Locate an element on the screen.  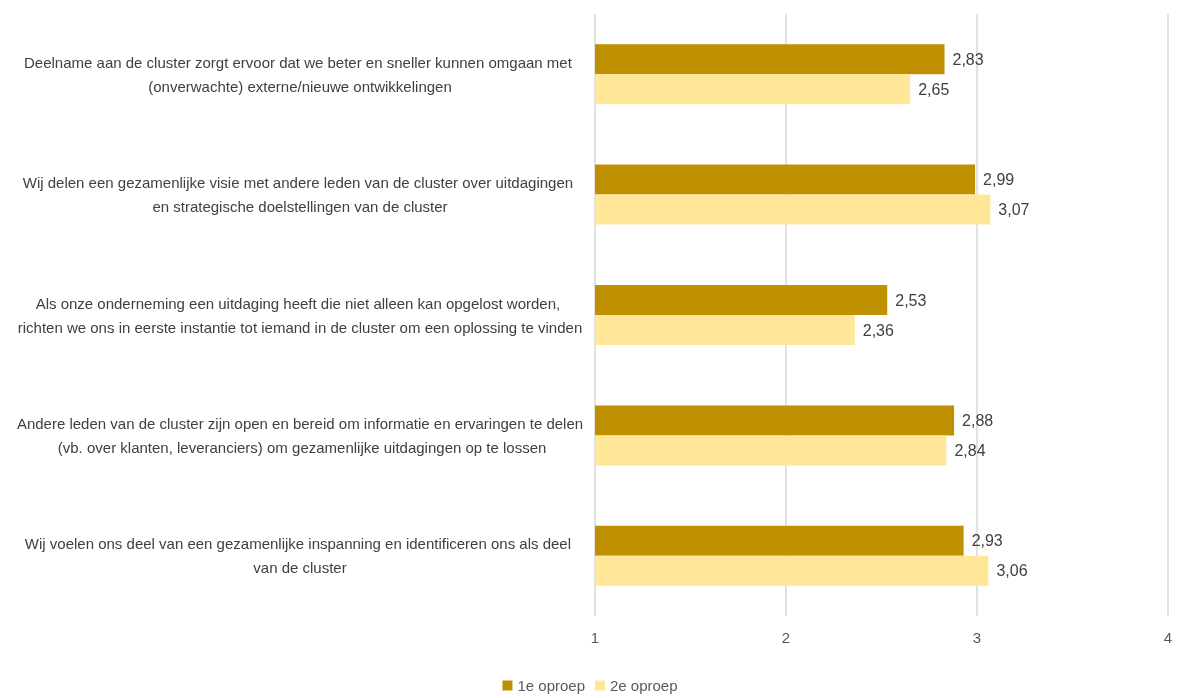
y-tick-label: Deelname aan de cluster zorgt ervoor dat we beter en sneller kunnen omgaan met (onverwachte) externe/nieuwe ontwikkelingen is located at coordinates (300, 74).